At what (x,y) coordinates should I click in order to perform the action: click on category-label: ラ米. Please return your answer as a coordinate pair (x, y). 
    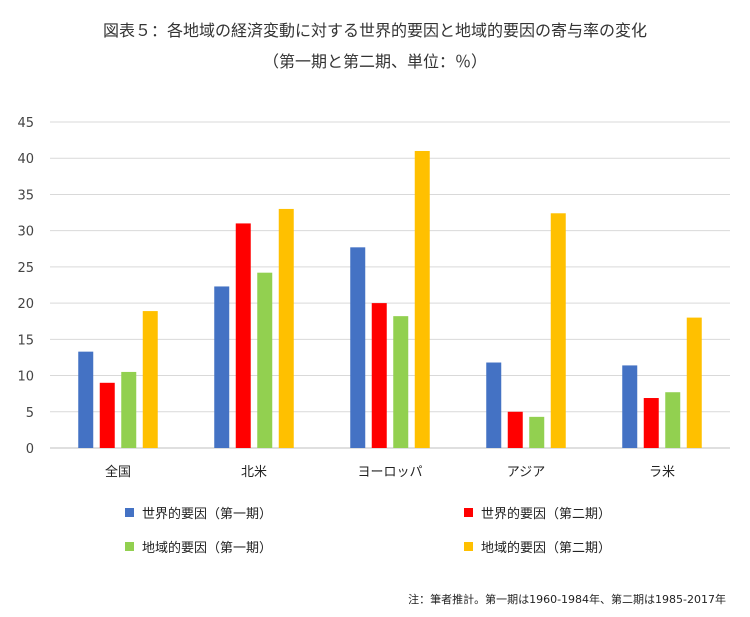
    Looking at the image, I should click on (662, 472).